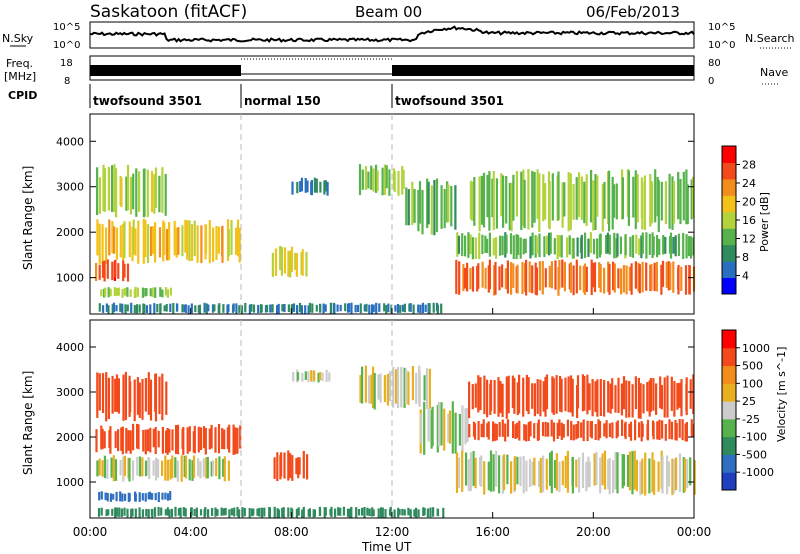  What do you see at coordinates (749, 183) in the screenshot?
I see `colorbar-tick-label: 24` at bounding box center [749, 183].